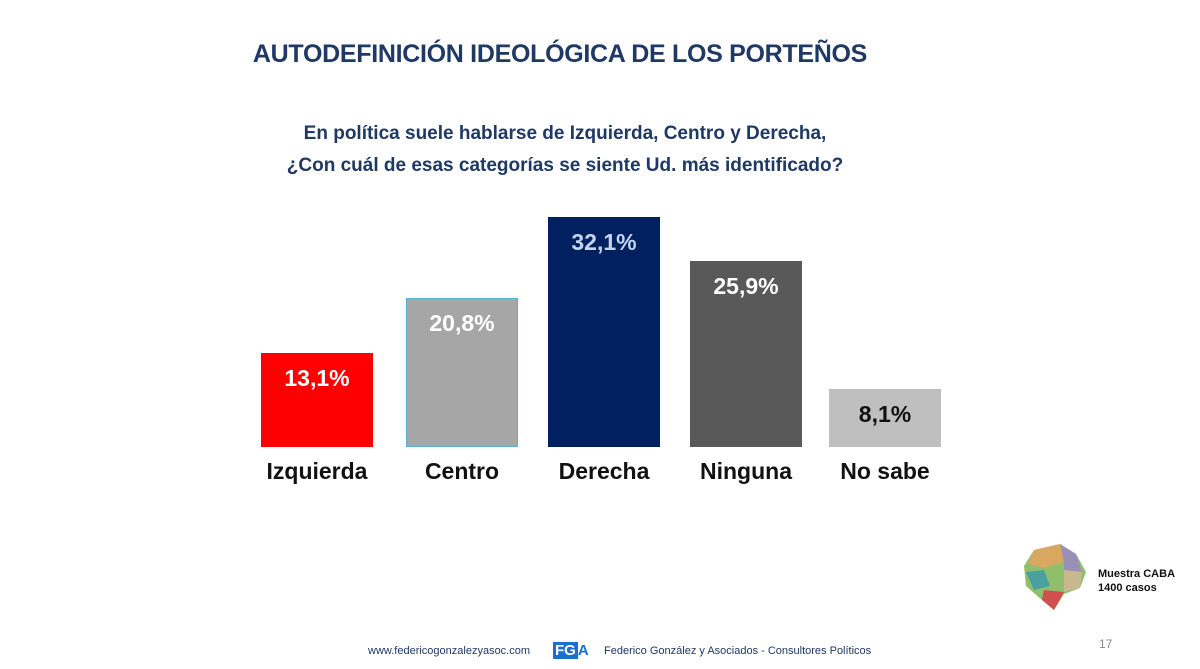 Image resolution: width=1200 pixels, height=669 pixels. I want to click on data-label: 20,8%, so click(462, 322).